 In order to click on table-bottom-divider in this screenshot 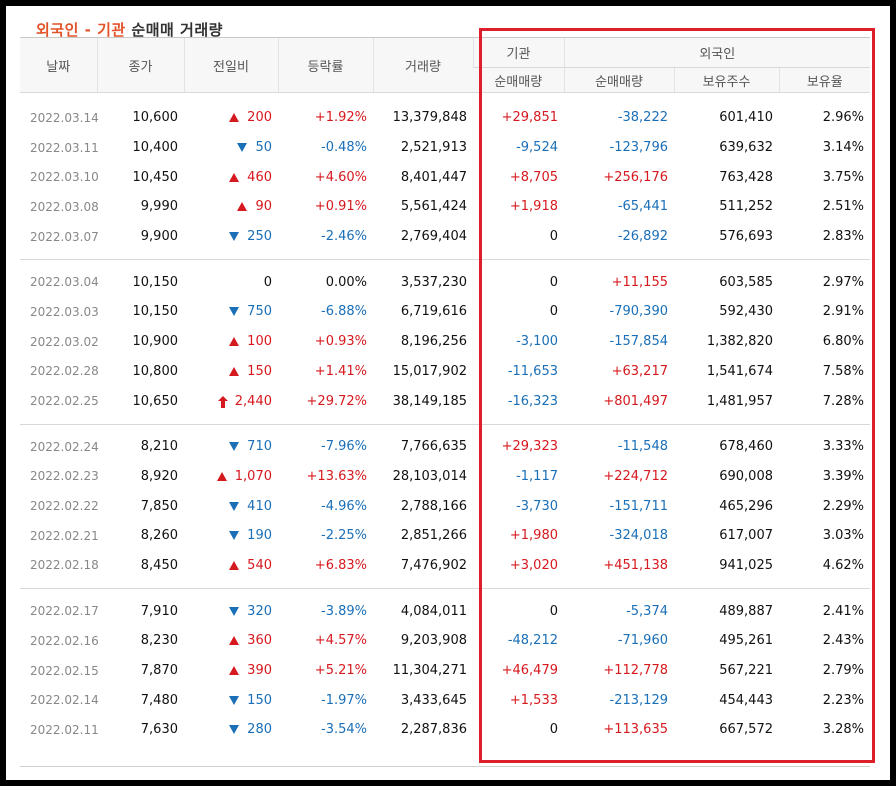, I will do `click(445, 766)`.